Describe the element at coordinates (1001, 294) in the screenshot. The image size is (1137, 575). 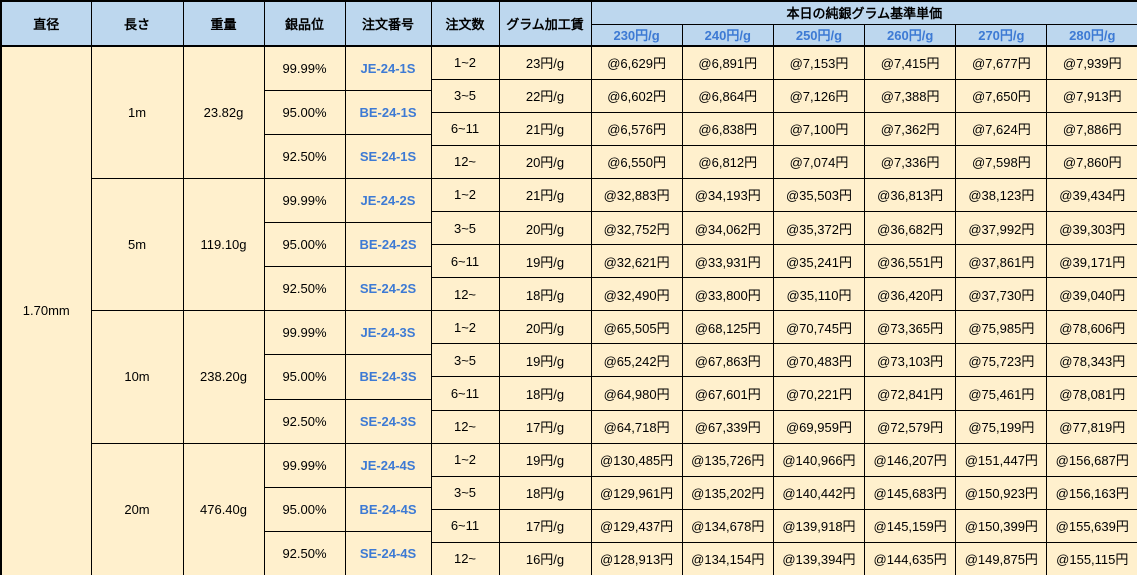
I see `price-cell: @37,730円` at that location.